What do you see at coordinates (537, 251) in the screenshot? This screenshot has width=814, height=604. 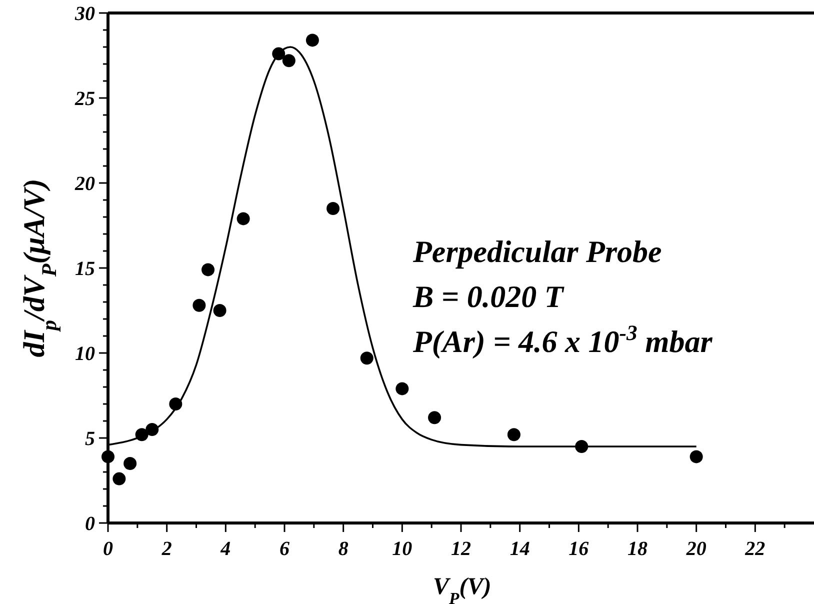 I see `annotation: Perpedicular Probe` at bounding box center [537, 251].